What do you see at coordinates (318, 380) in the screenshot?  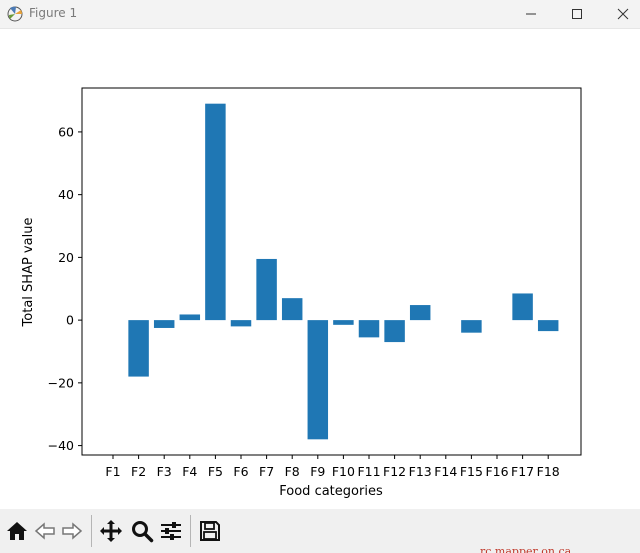 I see `bar-f9` at bounding box center [318, 380].